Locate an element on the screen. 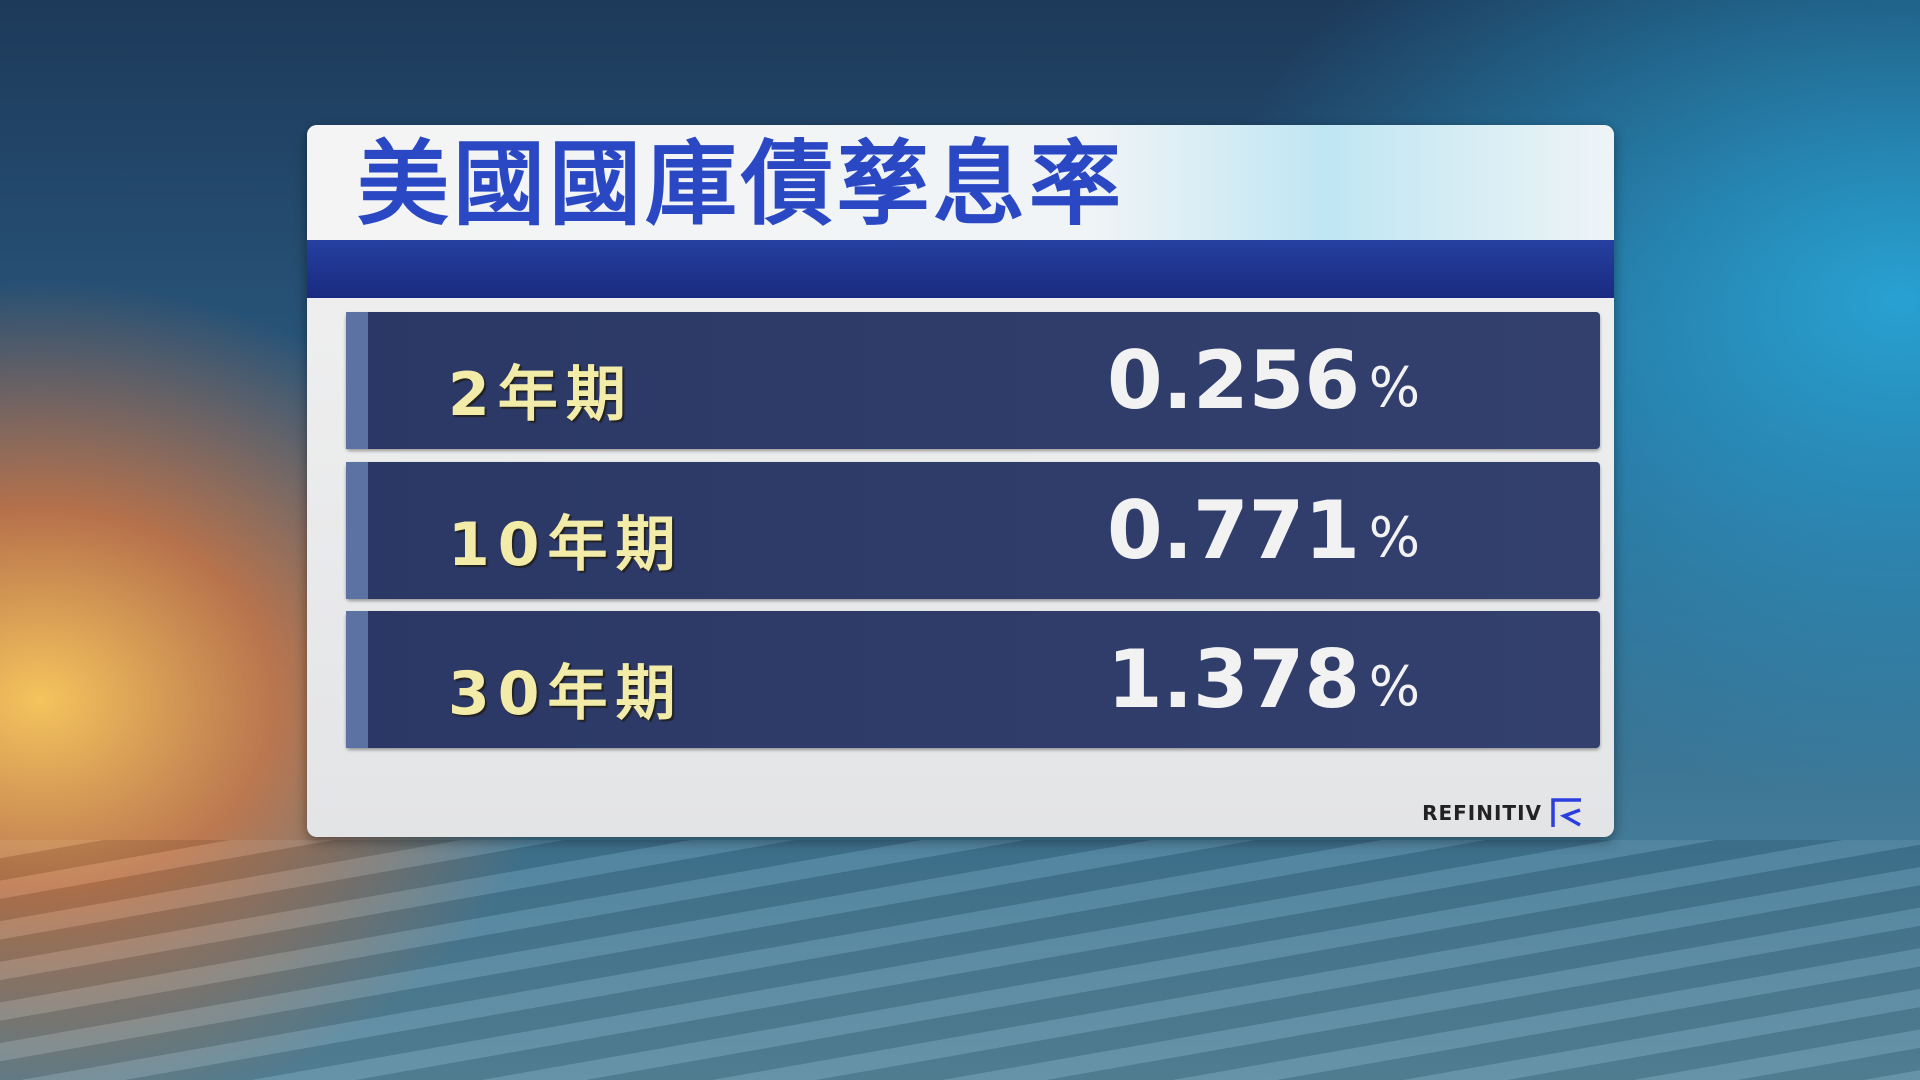 Image resolution: width=1920 pixels, height=1080 pixels. logo-text: REFINITIV is located at coordinates (1482, 813).